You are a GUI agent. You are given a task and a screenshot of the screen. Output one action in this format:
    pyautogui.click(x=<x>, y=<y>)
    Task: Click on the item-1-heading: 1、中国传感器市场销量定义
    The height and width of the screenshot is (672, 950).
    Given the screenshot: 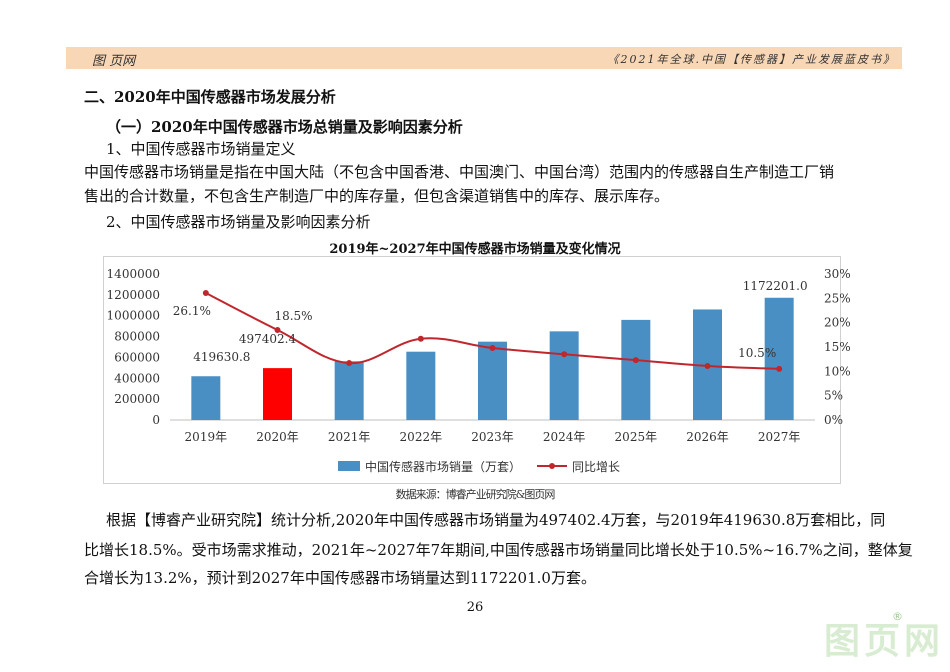 What is the action you would take?
    pyautogui.click(x=201, y=149)
    